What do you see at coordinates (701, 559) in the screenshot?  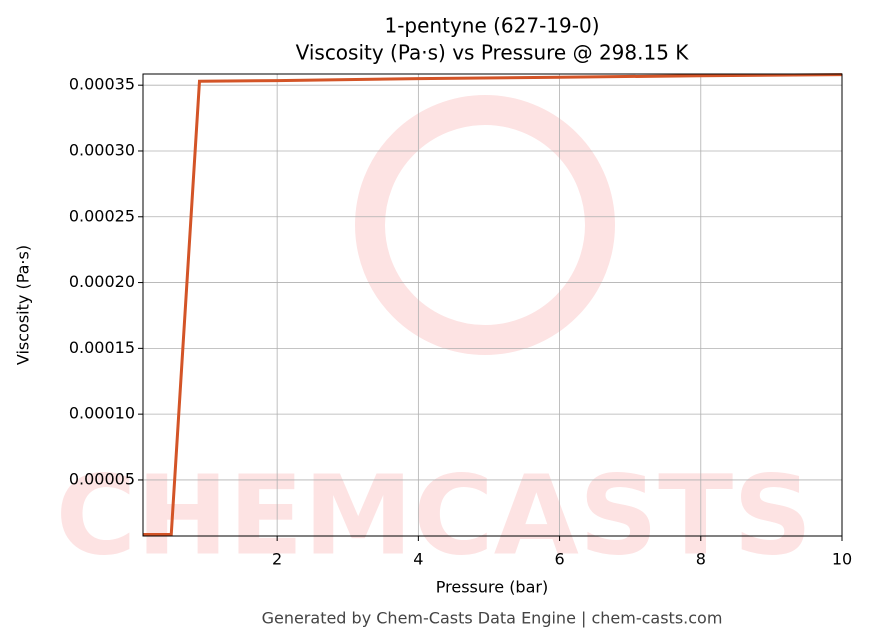 I see `x-tick-label: 8` at bounding box center [701, 559].